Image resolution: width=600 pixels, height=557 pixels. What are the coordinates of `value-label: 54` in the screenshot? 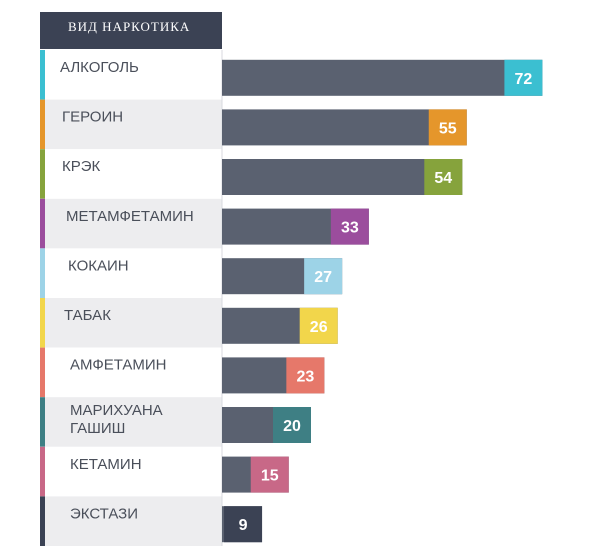 It's located at (443, 178).